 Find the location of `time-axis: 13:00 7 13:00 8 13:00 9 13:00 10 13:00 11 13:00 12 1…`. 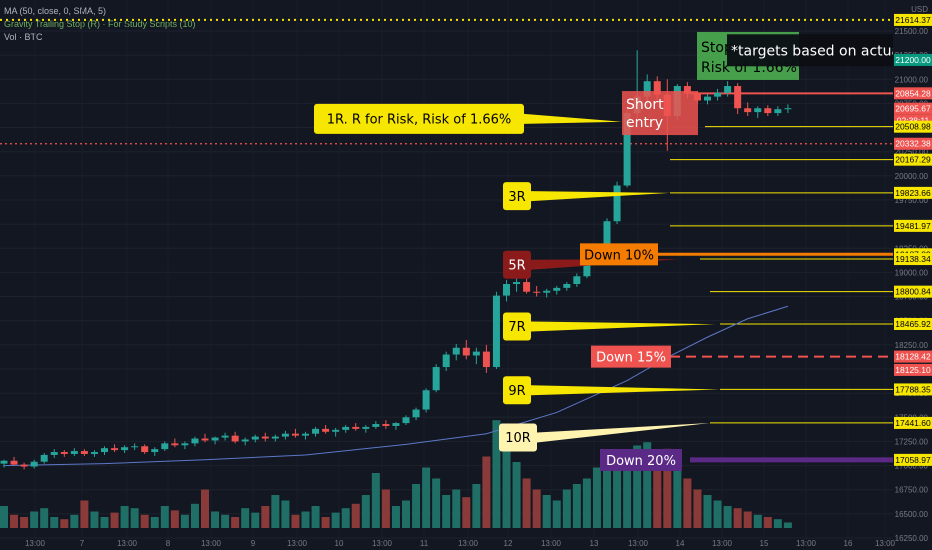

time-axis: 13:00 7 13:00 8 13:00 9 13:00 10 13:00 11 13:00 12 1… is located at coordinates (460, 543).